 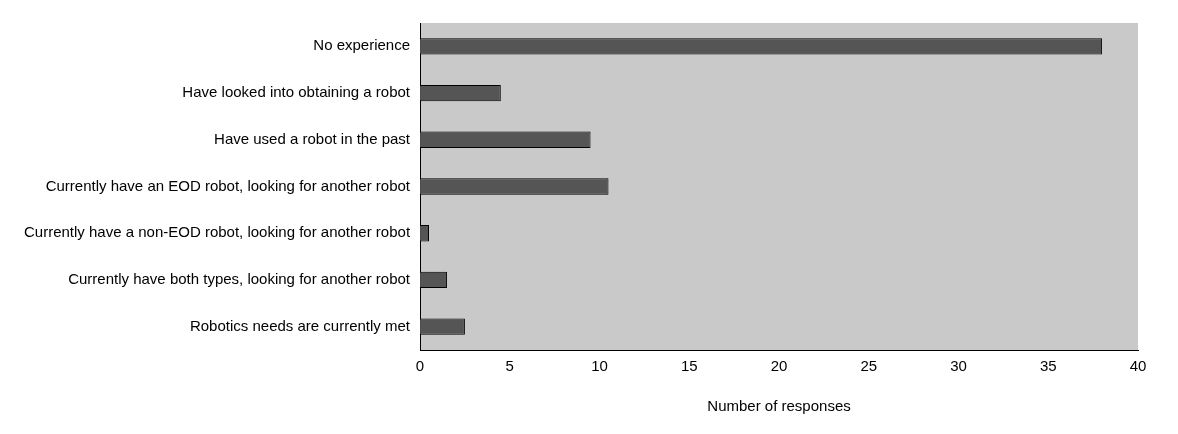 I want to click on x-tick-label: 30, so click(x=958, y=366).